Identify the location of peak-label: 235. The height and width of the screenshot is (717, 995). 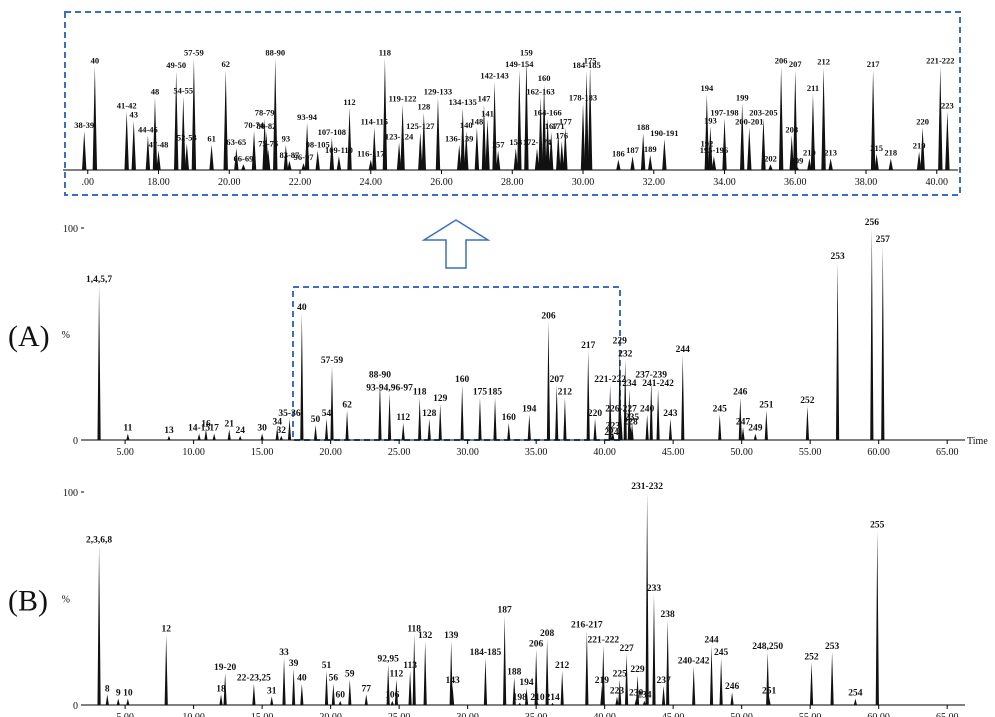
(632, 418).